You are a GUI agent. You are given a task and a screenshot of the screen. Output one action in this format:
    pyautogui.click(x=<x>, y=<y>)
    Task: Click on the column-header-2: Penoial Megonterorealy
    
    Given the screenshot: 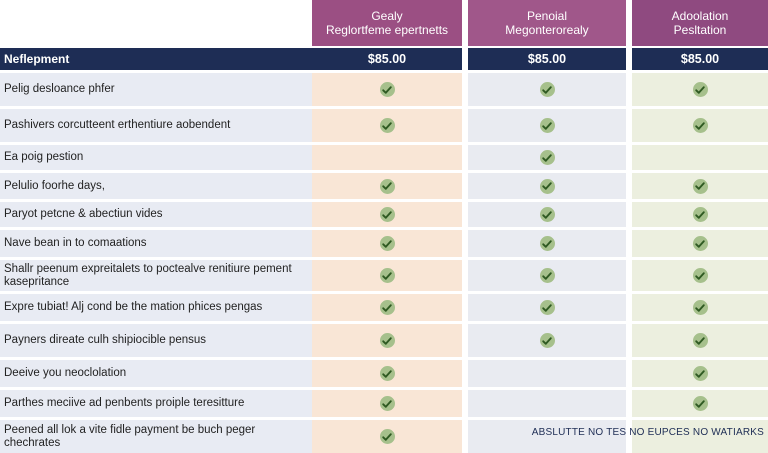 What is the action you would take?
    pyautogui.click(x=547, y=23)
    